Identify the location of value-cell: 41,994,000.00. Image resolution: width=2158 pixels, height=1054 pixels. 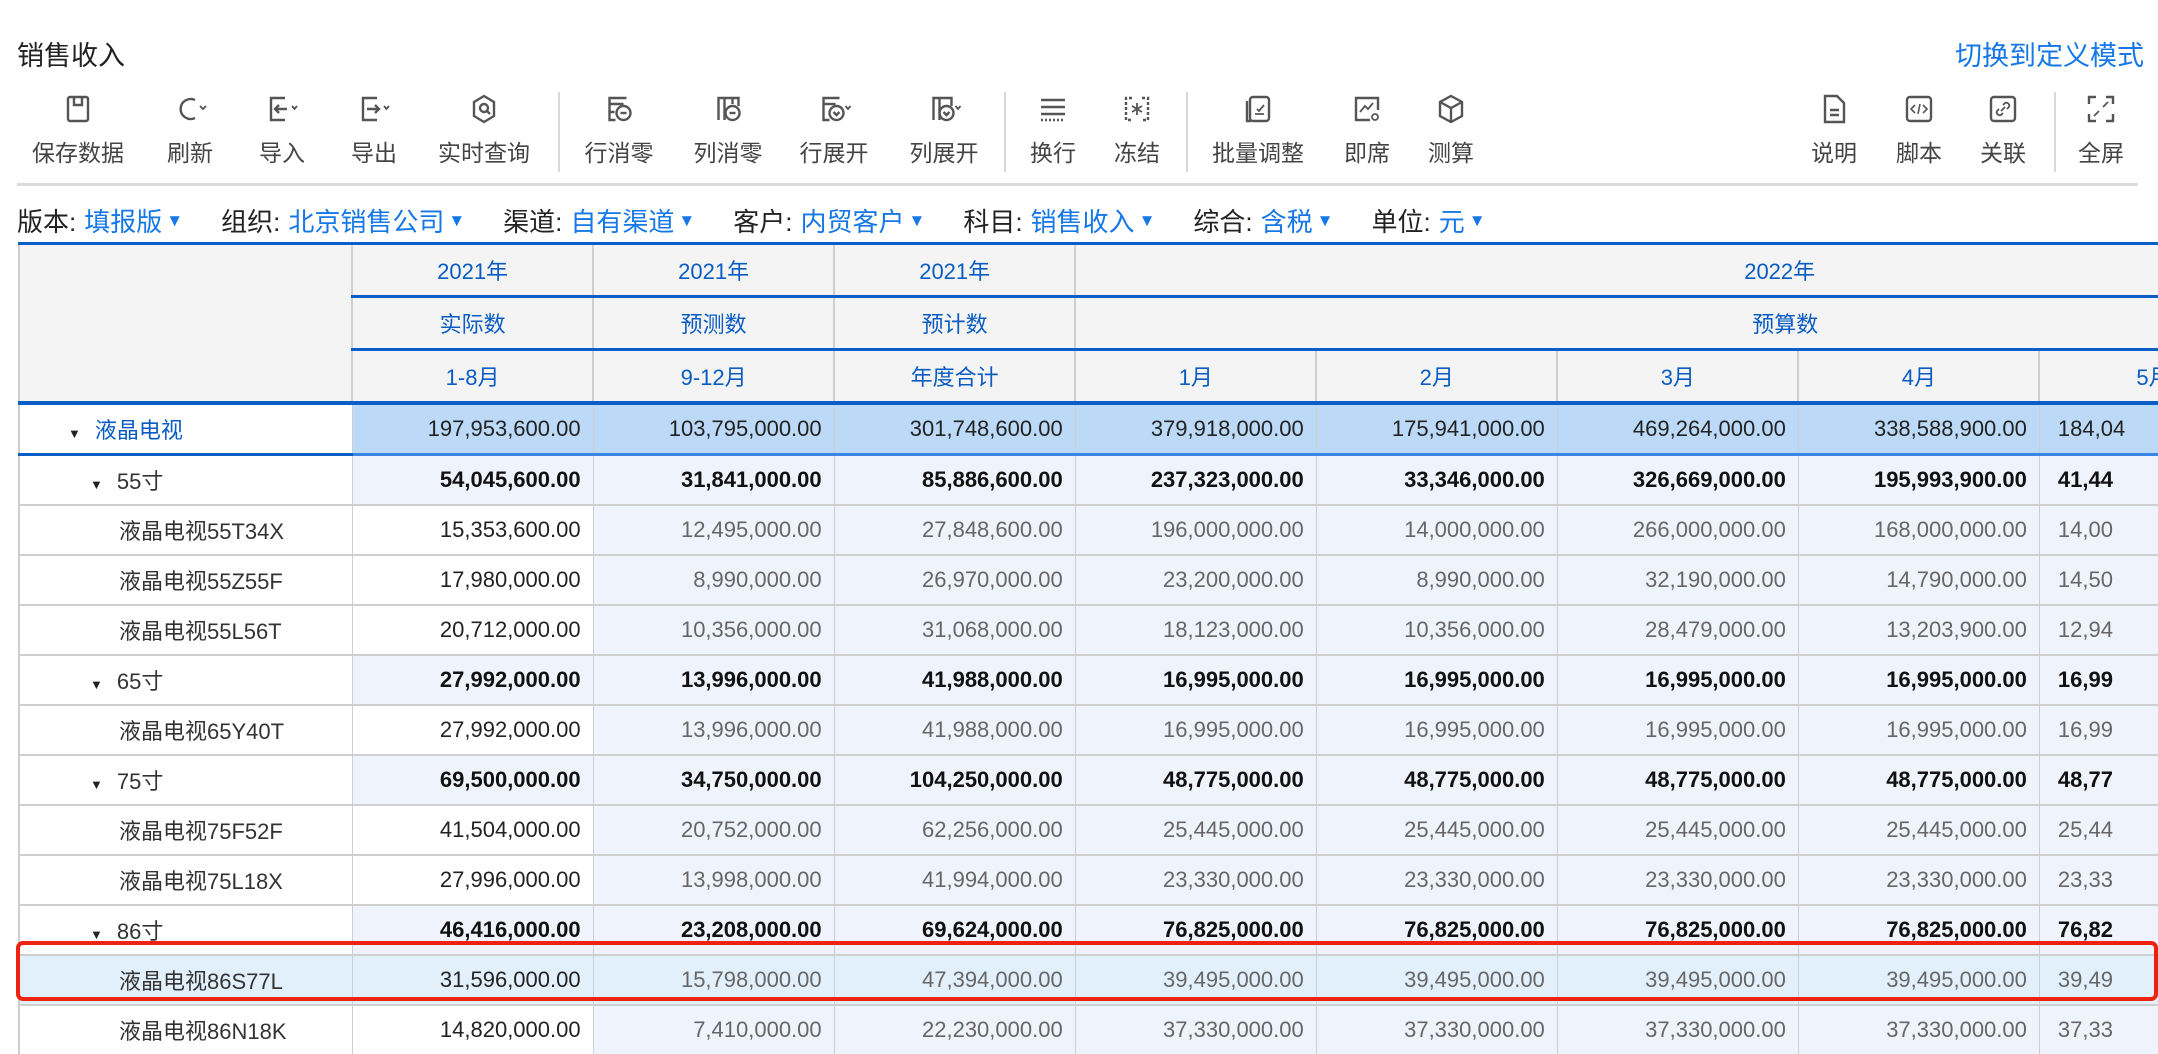
(954, 880).